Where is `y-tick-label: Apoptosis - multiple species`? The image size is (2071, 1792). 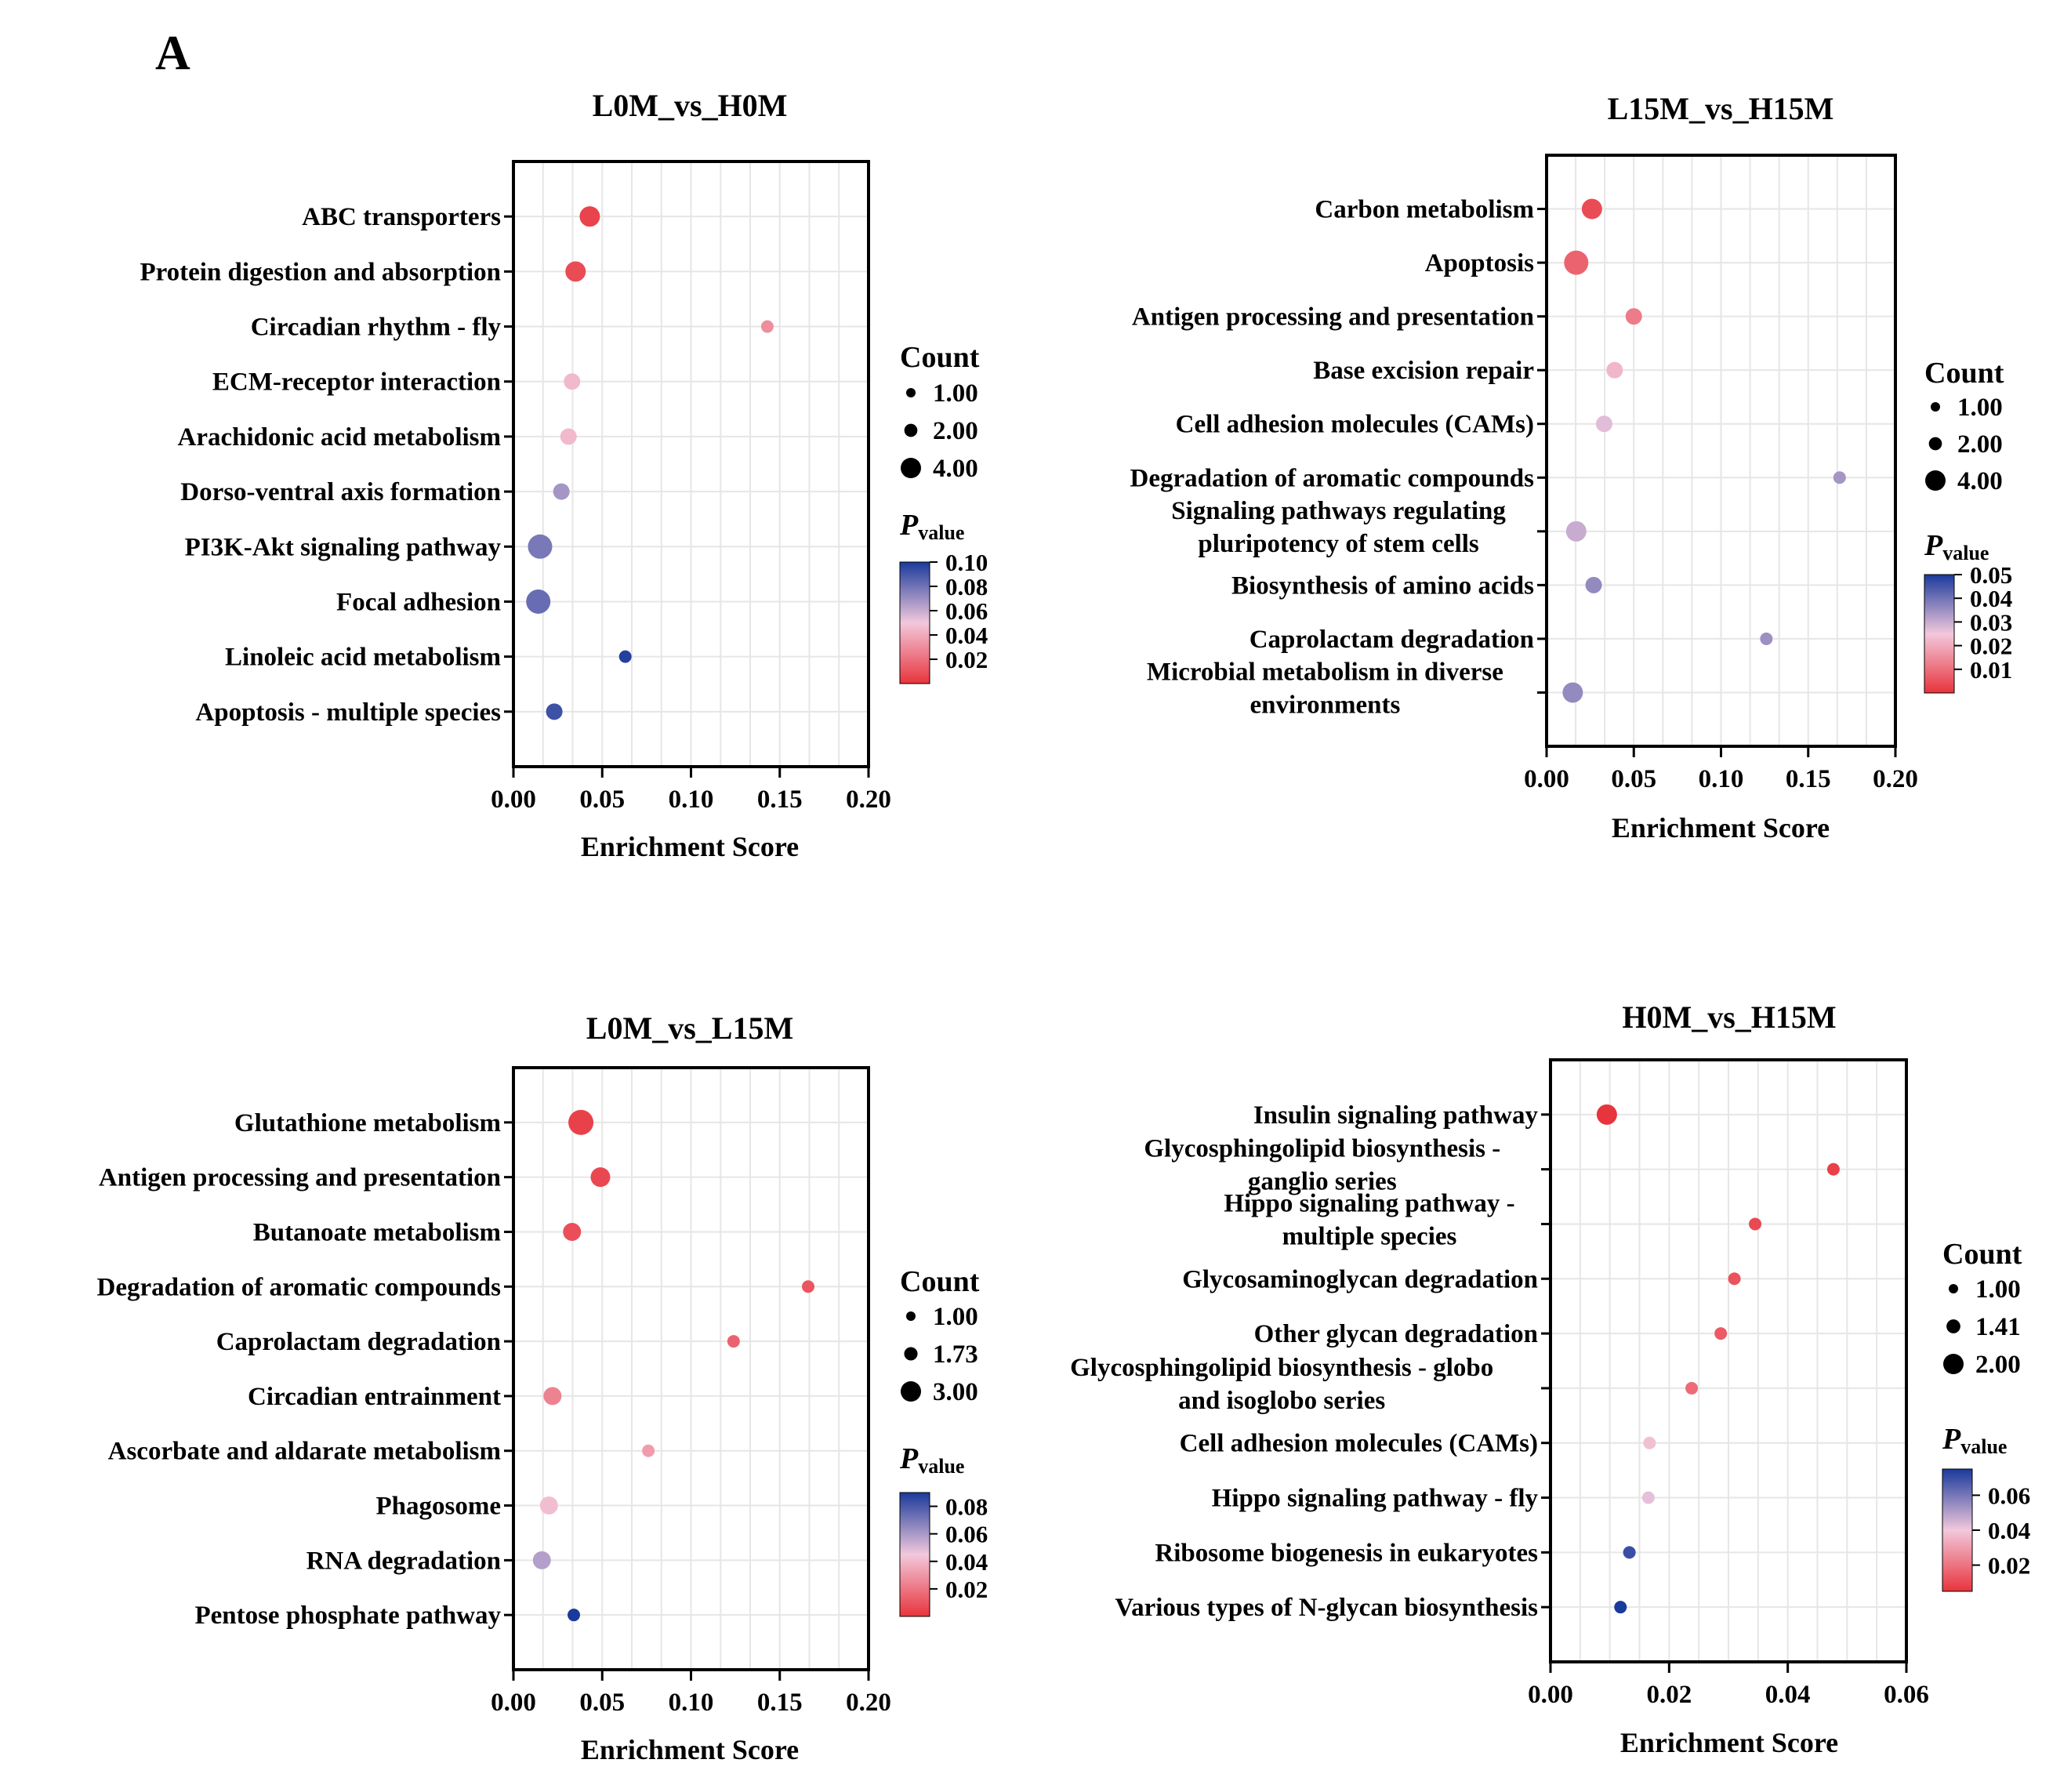 y-tick-label: Apoptosis - multiple species is located at coordinates (348, 712).